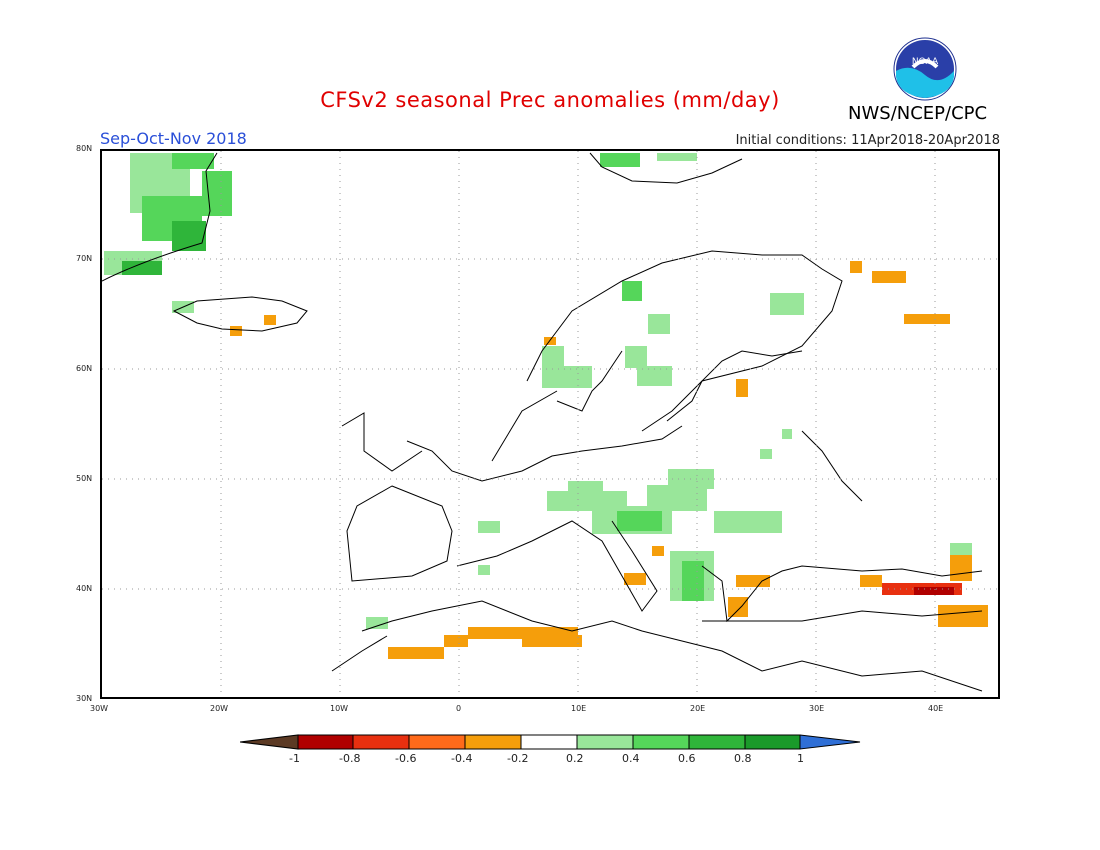 The height and width of the screenshot is (850, 1100). What do you see at coordinates (99, 708) in the screenshot?
I see `lon-label: 30W` at bounding box center [99, 708].